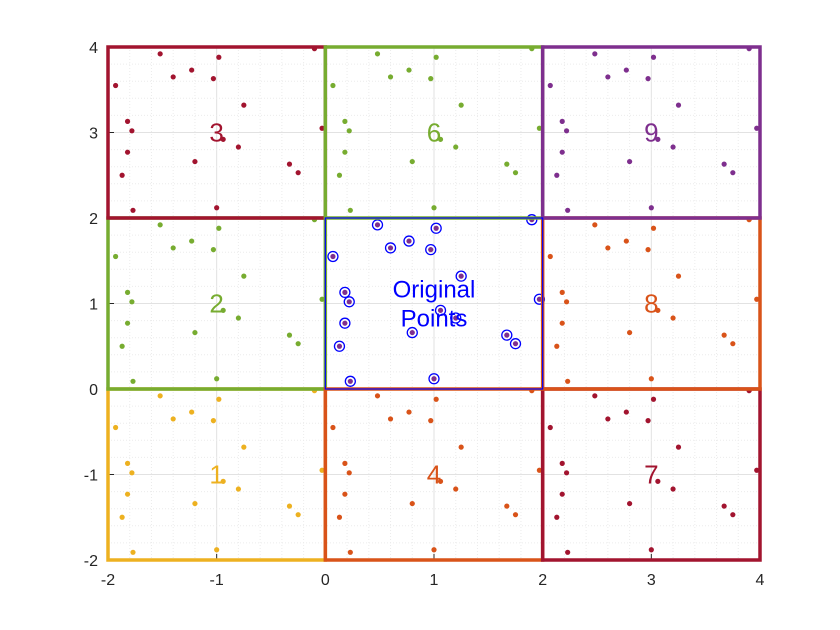 This screenshot has height=630, width=840. Describe the element at coordinates (93, 48) in the screenshot. I see `y-tick-label: 4` at that location.